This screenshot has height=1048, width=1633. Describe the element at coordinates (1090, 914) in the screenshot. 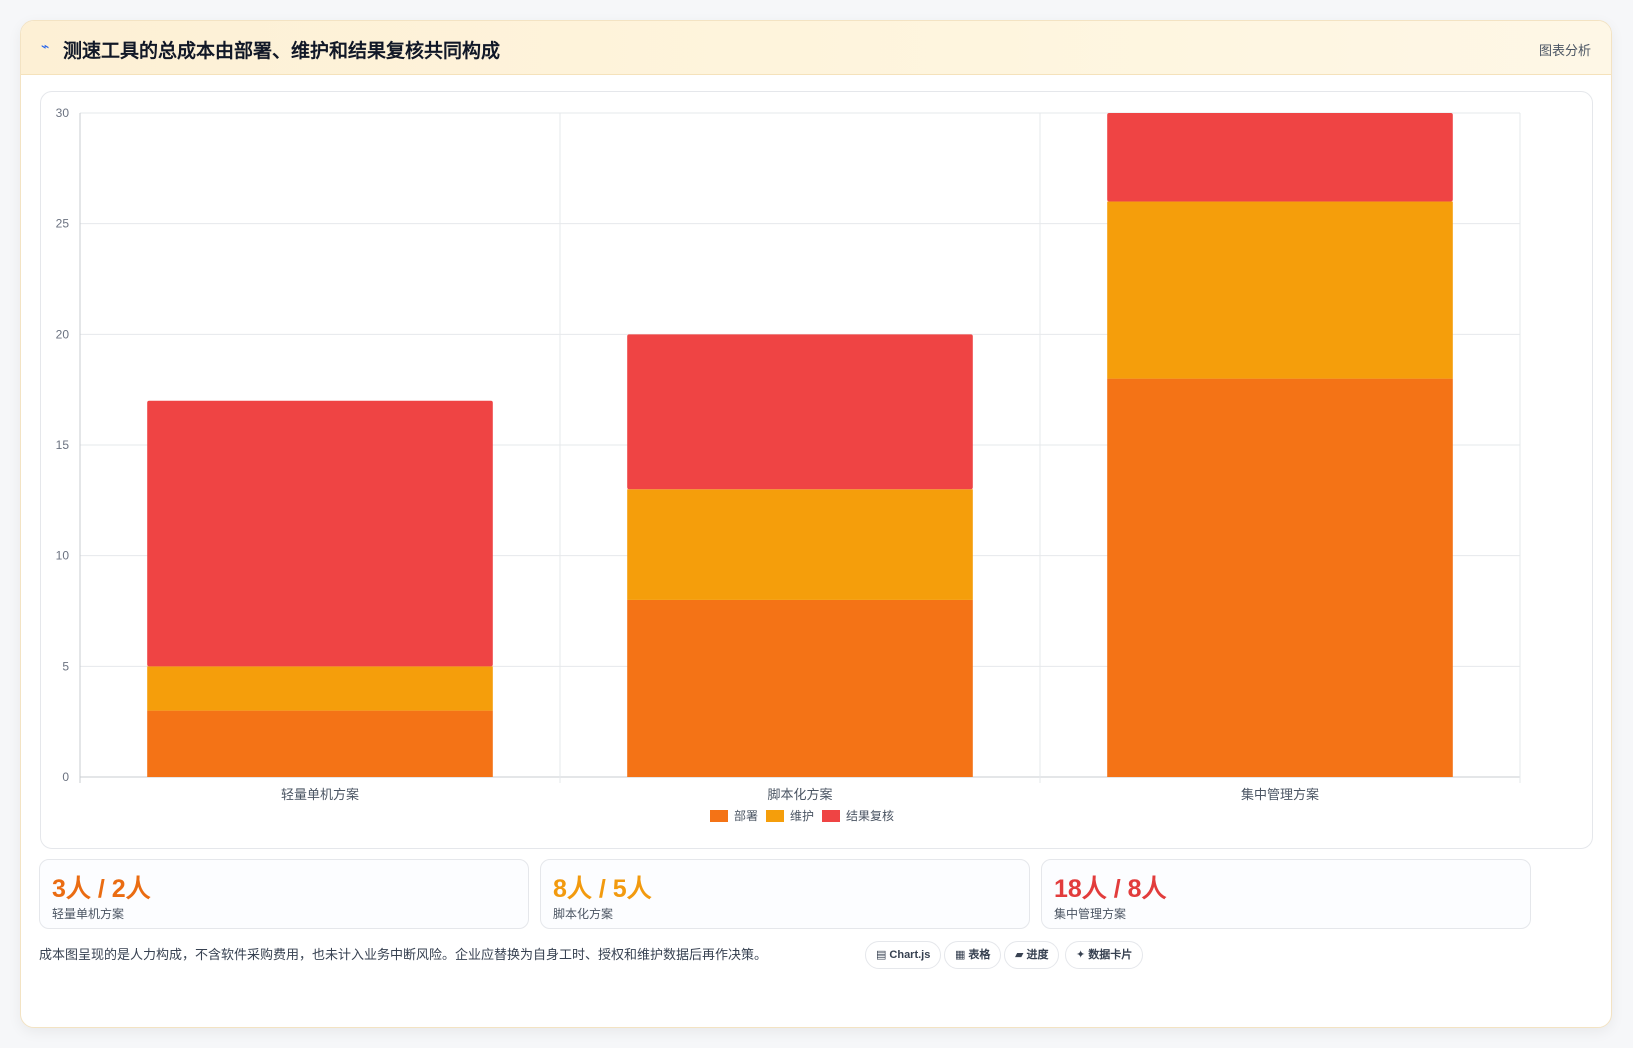

I see `stat-label: 集中管理方案` at that location.